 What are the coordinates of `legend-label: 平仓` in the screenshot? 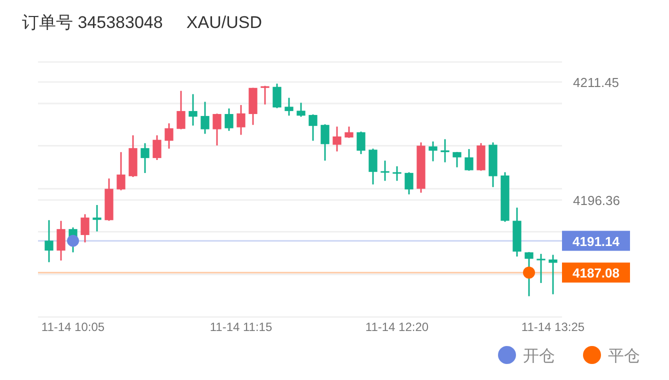 It's located at (624, 356).